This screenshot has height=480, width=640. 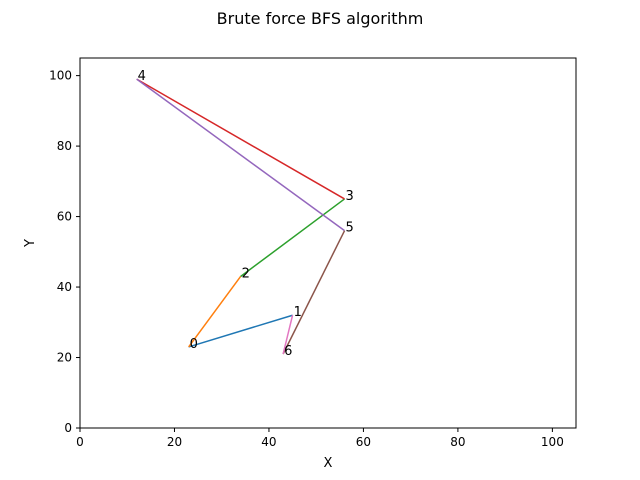 What do you see at coordinates (363, 442) in the screenshot?
I see `x-tick-label: 60` at bounding box center [363, 442].